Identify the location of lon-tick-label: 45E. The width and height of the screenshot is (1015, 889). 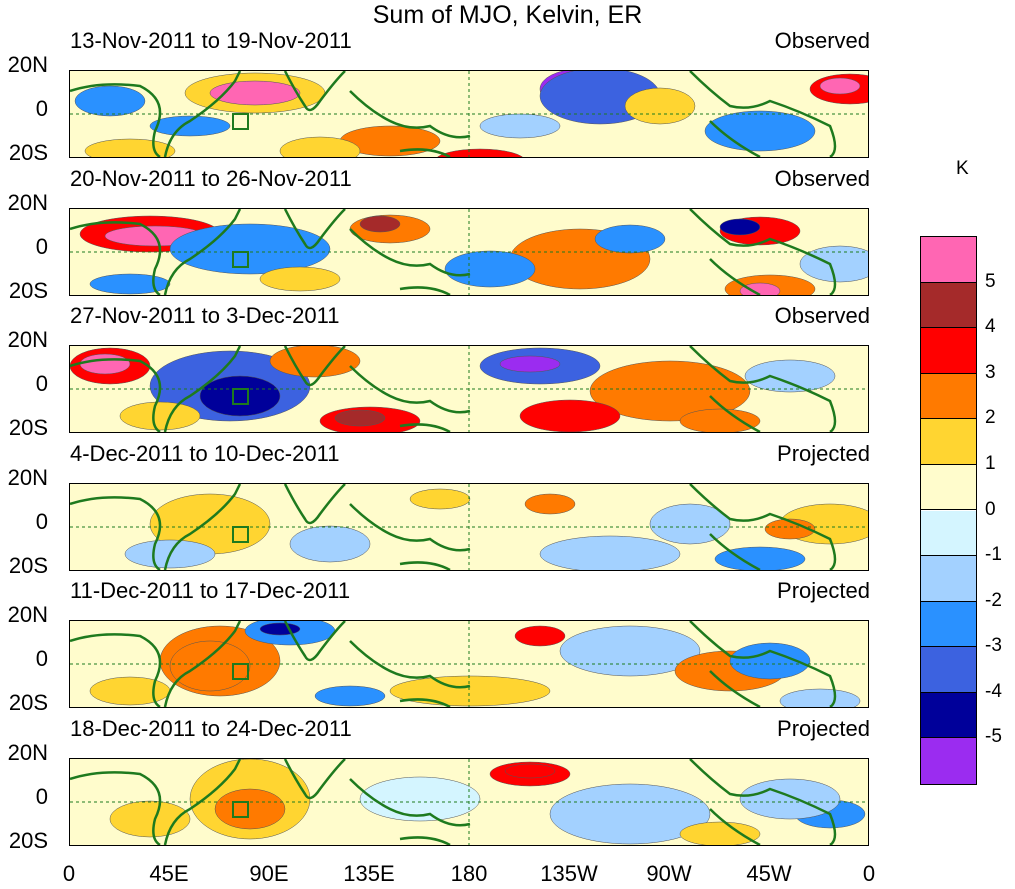
(169, 873).